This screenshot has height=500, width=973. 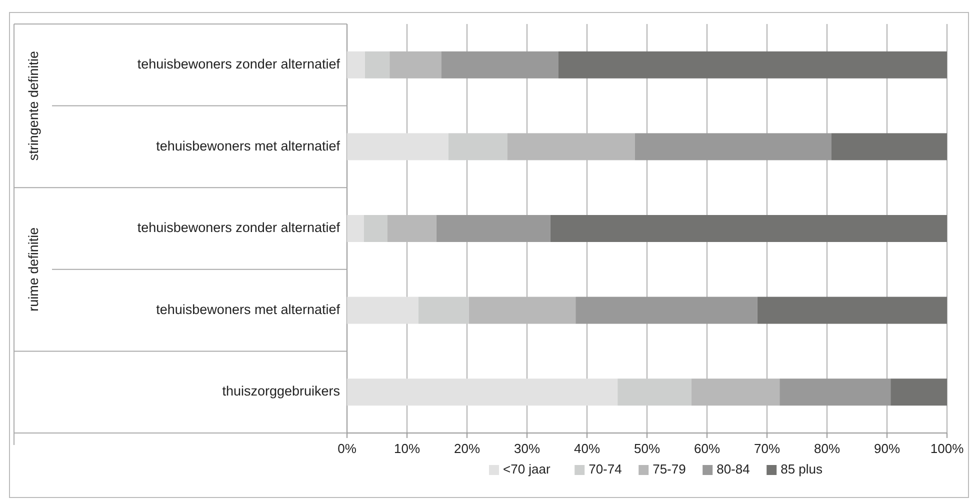 I want to click on x-tick-label: 90%, so click(x=887, y=448).